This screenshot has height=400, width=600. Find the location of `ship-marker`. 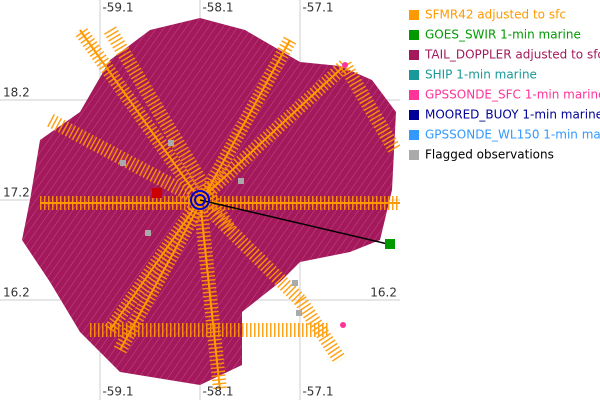

ship-marker is located at coordinates (157, 193).